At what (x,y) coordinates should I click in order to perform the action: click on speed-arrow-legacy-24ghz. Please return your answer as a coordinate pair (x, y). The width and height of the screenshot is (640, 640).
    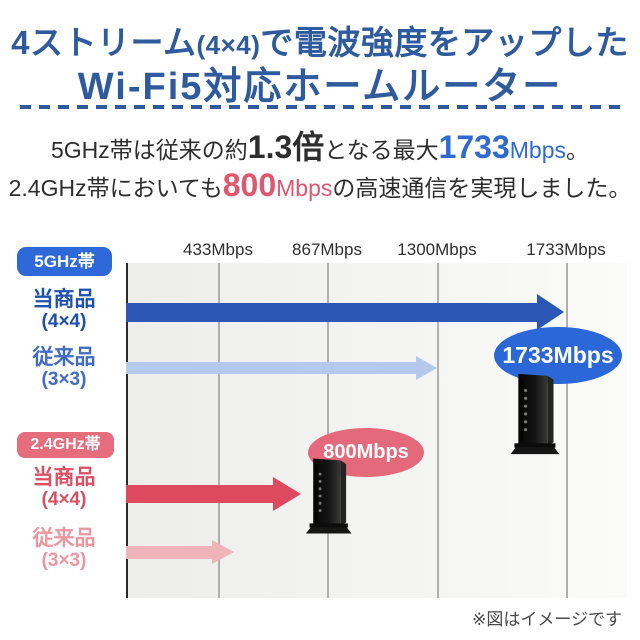
    Looking at the image, I should click on (180, 552).